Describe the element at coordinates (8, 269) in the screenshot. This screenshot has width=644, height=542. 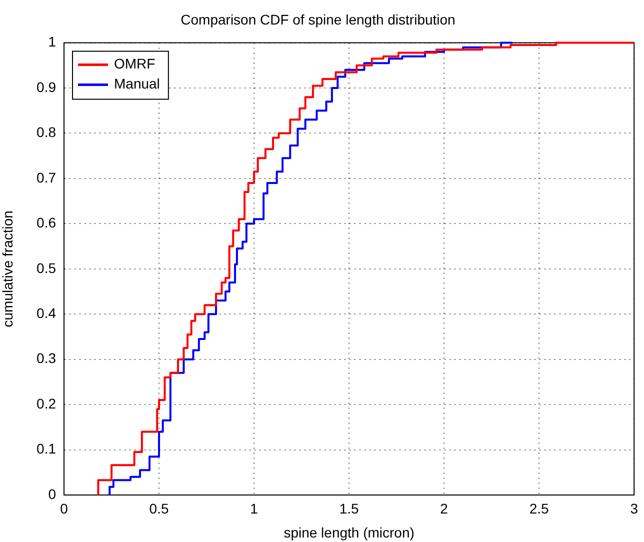
I see `y-axis-title: cumulative fraction` at that location.